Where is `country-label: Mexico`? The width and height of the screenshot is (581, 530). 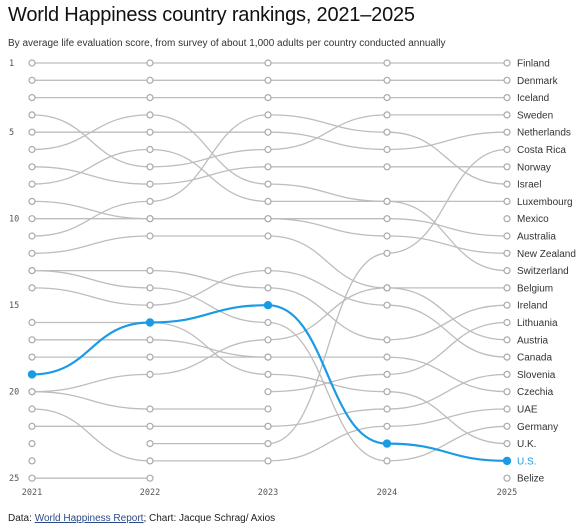 country-label: Mexico is located at coordinates (533, 219).